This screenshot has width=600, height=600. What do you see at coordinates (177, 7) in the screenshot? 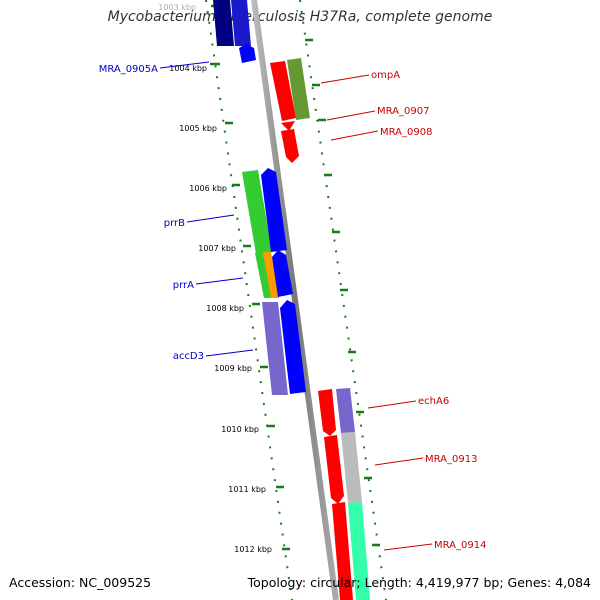
I see `kbp-label: 1003 kbp` at bounding box center [177, 7].